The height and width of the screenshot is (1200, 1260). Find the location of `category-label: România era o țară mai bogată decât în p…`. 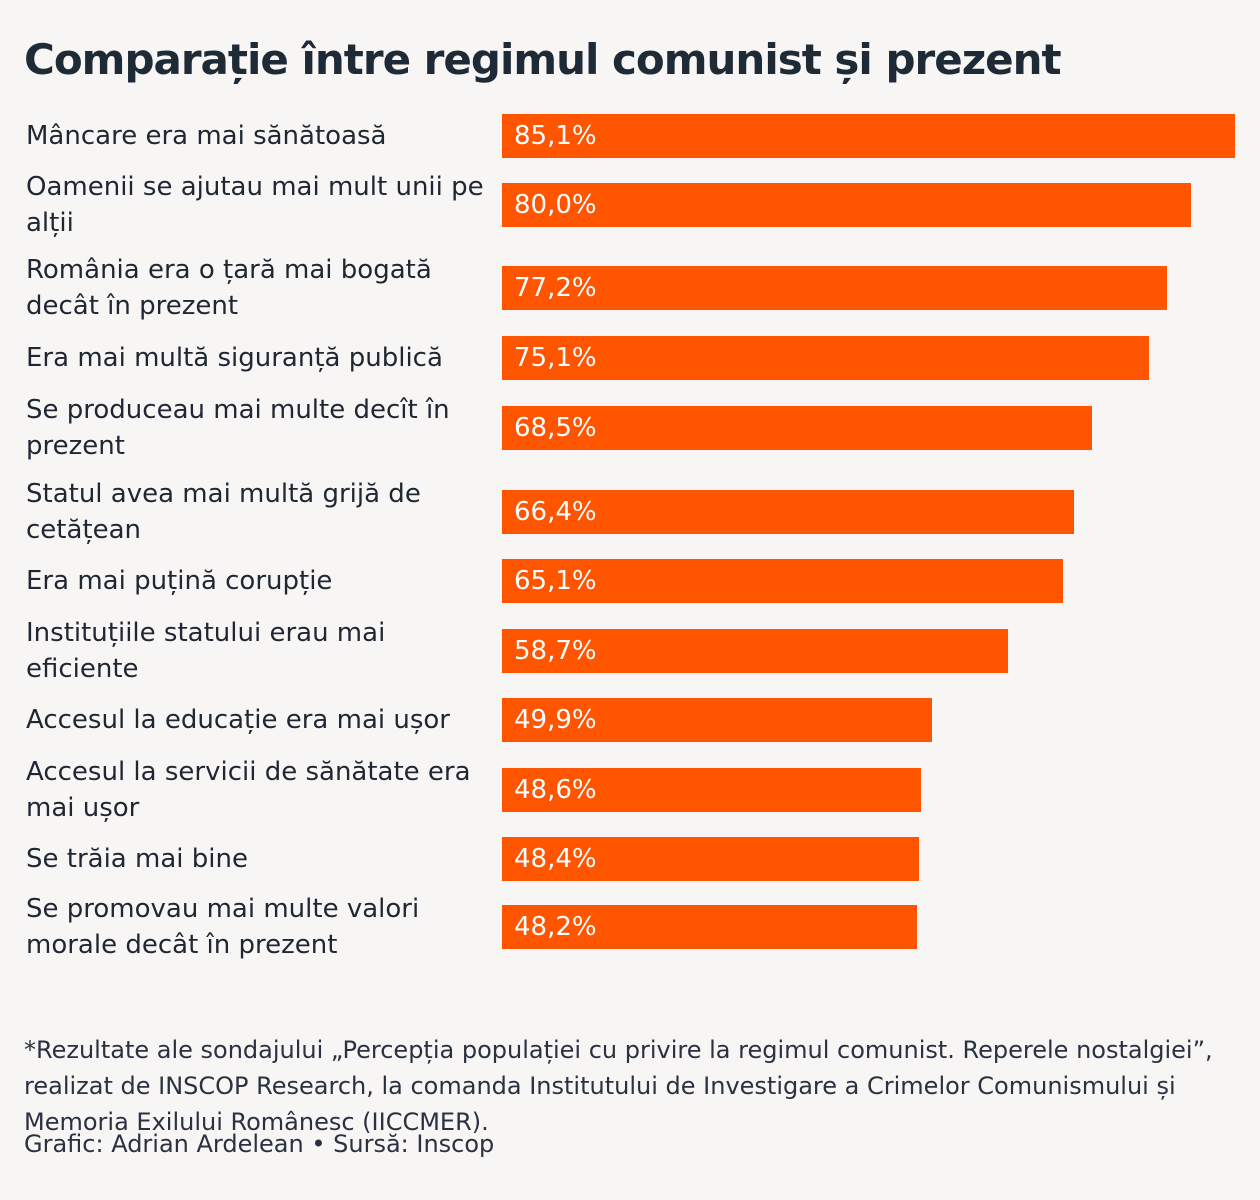

category-label: România era o țară mai bogată decât în p… is located at coordinates (229, 288).